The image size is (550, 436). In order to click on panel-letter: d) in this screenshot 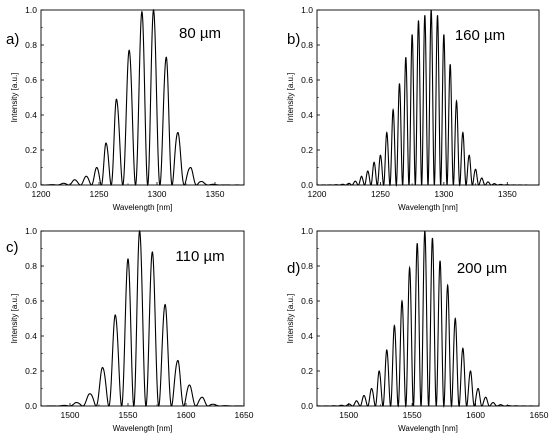, I will do `click(293, 268)`.